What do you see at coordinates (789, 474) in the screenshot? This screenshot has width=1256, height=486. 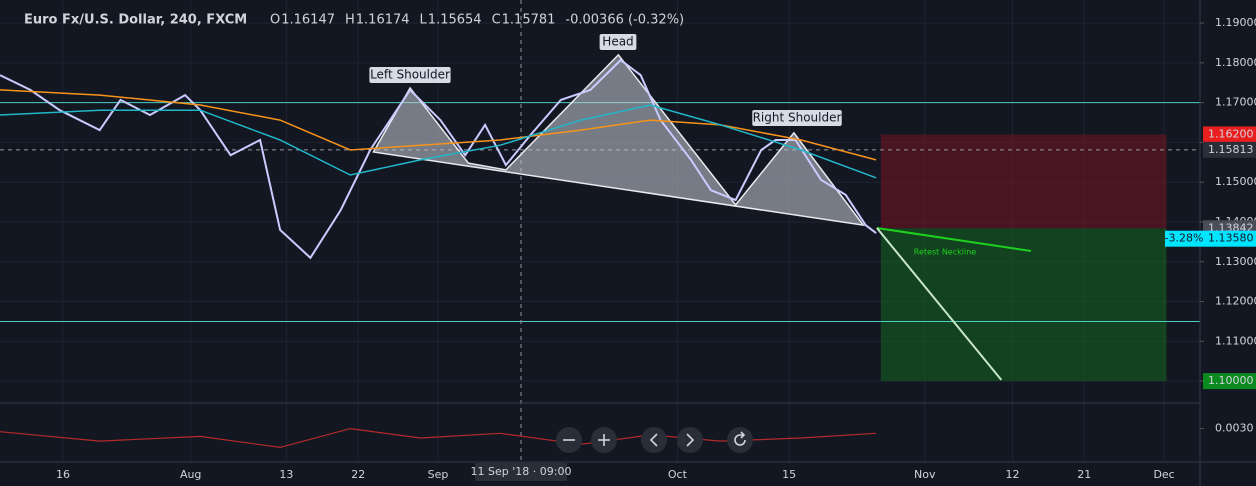 I see `x-tick-label: 15` at bounding box center [789, 474].